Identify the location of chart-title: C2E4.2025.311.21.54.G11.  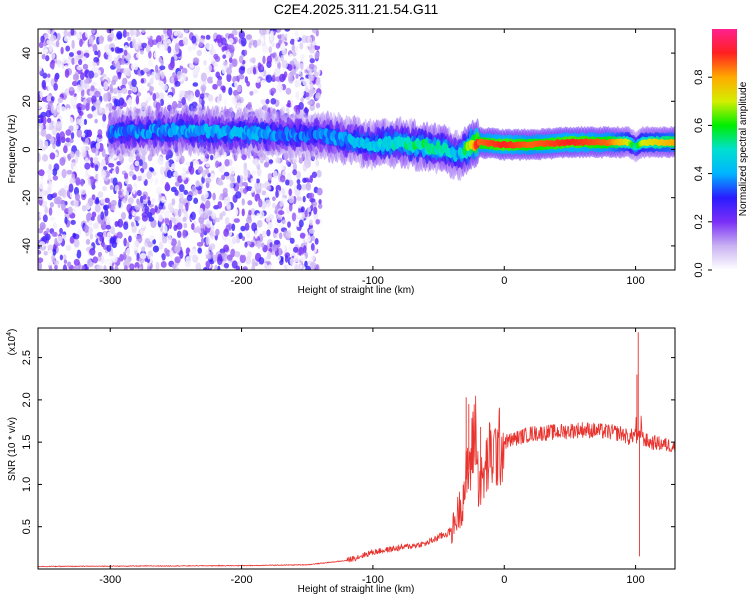
(356, 9).